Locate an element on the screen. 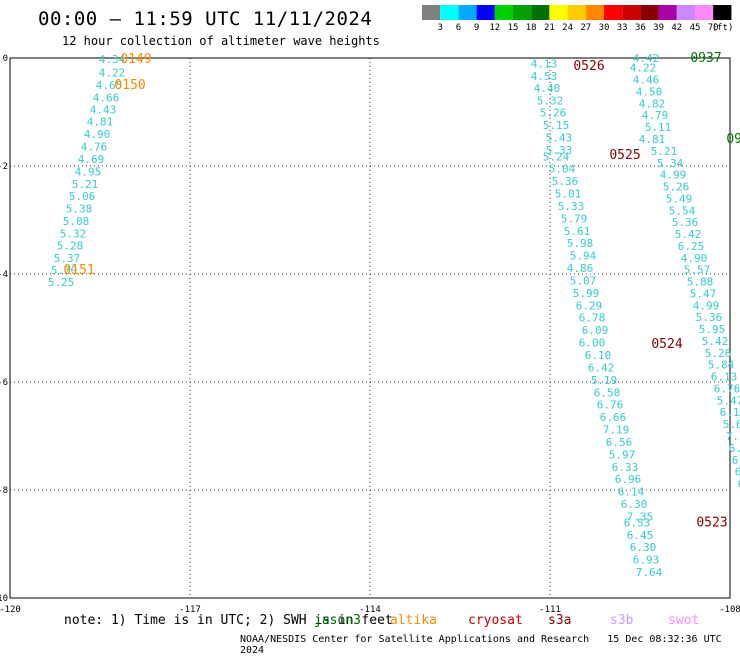 This screenshot has width=740, height=656. legend-label: 9 is located at coordinates (476, 28).